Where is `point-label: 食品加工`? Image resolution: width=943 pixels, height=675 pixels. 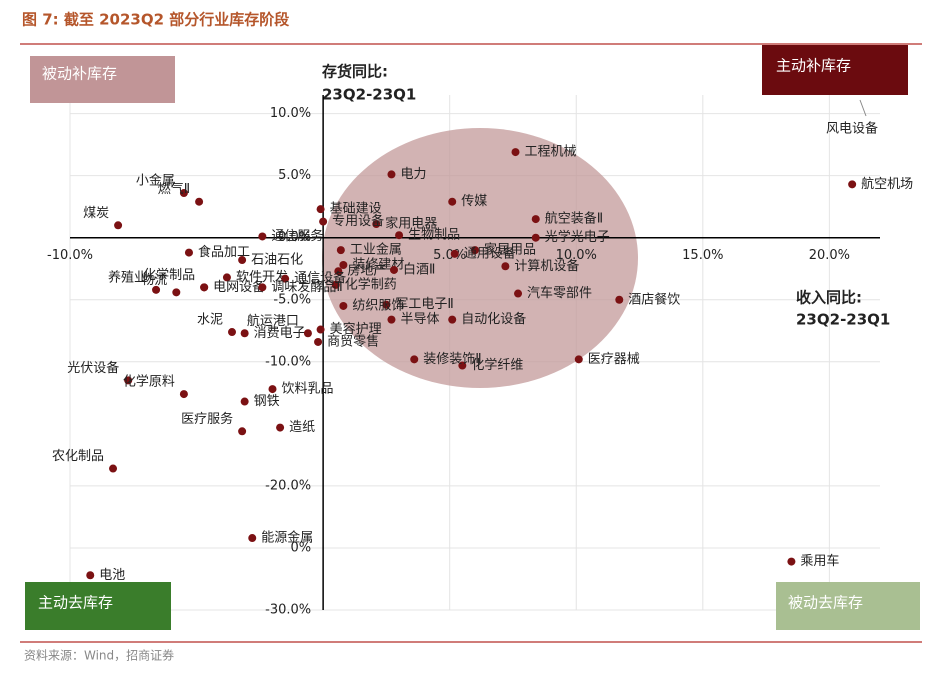 point-label: 食品加工 is located at coordinates (224, 252).